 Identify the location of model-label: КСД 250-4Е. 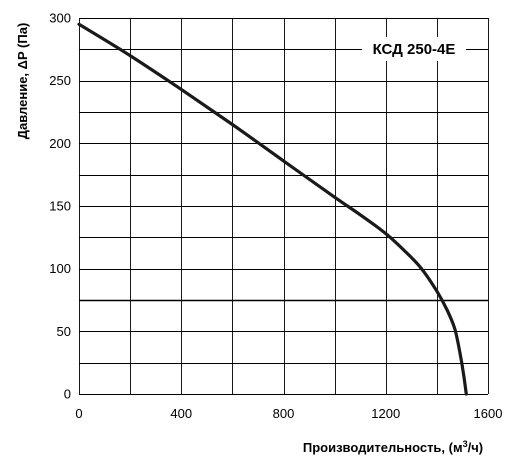
(414, 49).